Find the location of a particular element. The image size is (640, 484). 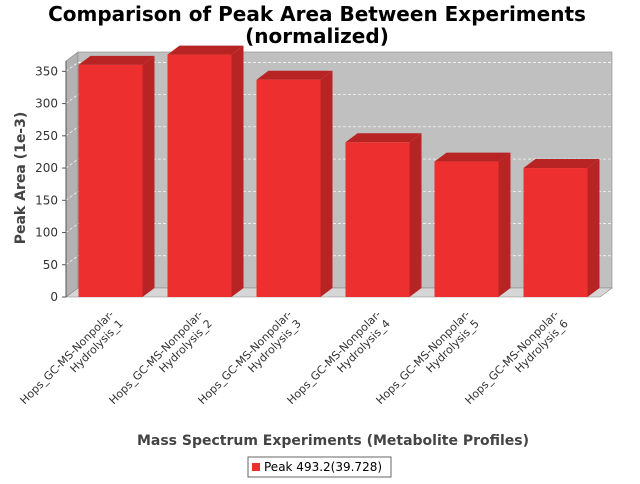

legend: Peak 493.2(39.728) is located at coordinates (319, 467).